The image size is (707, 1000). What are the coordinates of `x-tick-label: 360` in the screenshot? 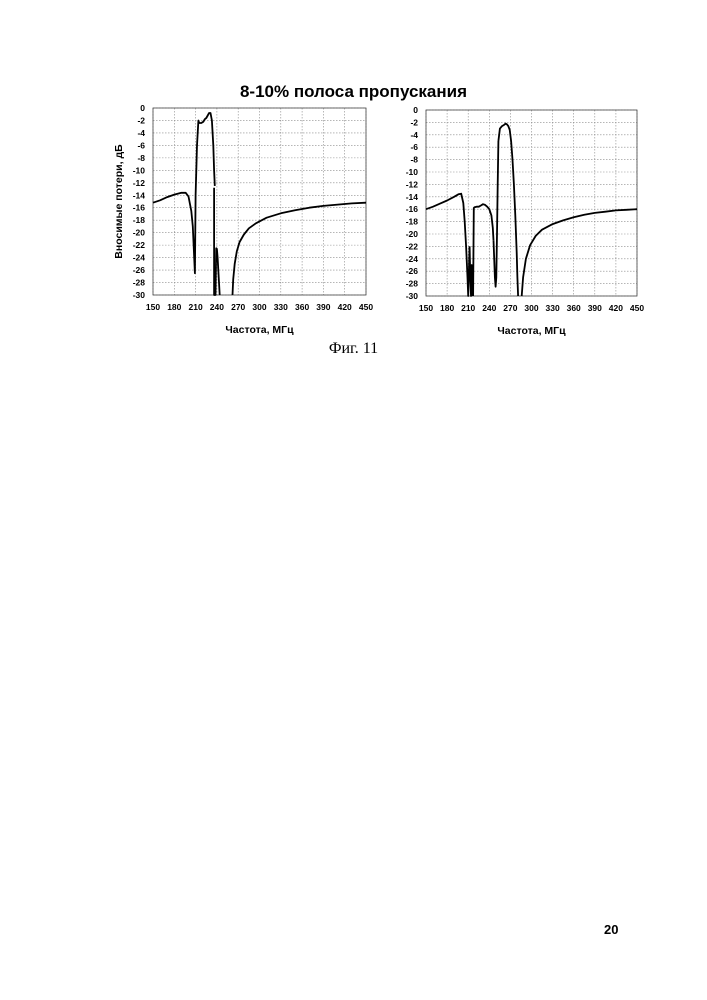 It's located at (574, 308).